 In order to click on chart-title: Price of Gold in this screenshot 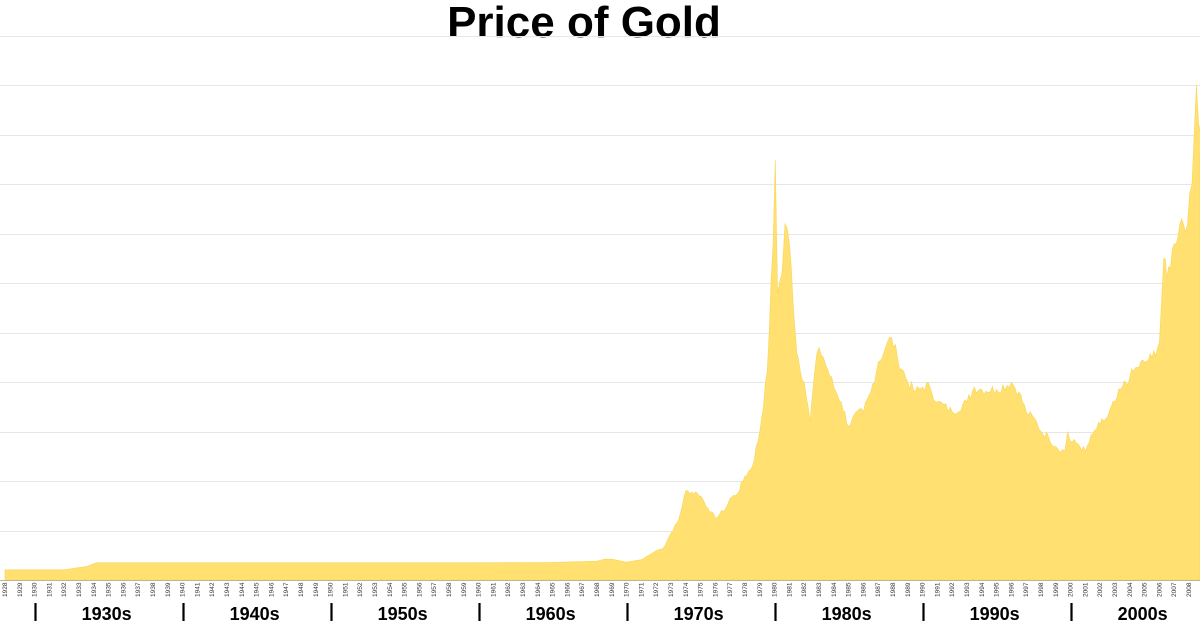, I will do `click(584, 23)`.